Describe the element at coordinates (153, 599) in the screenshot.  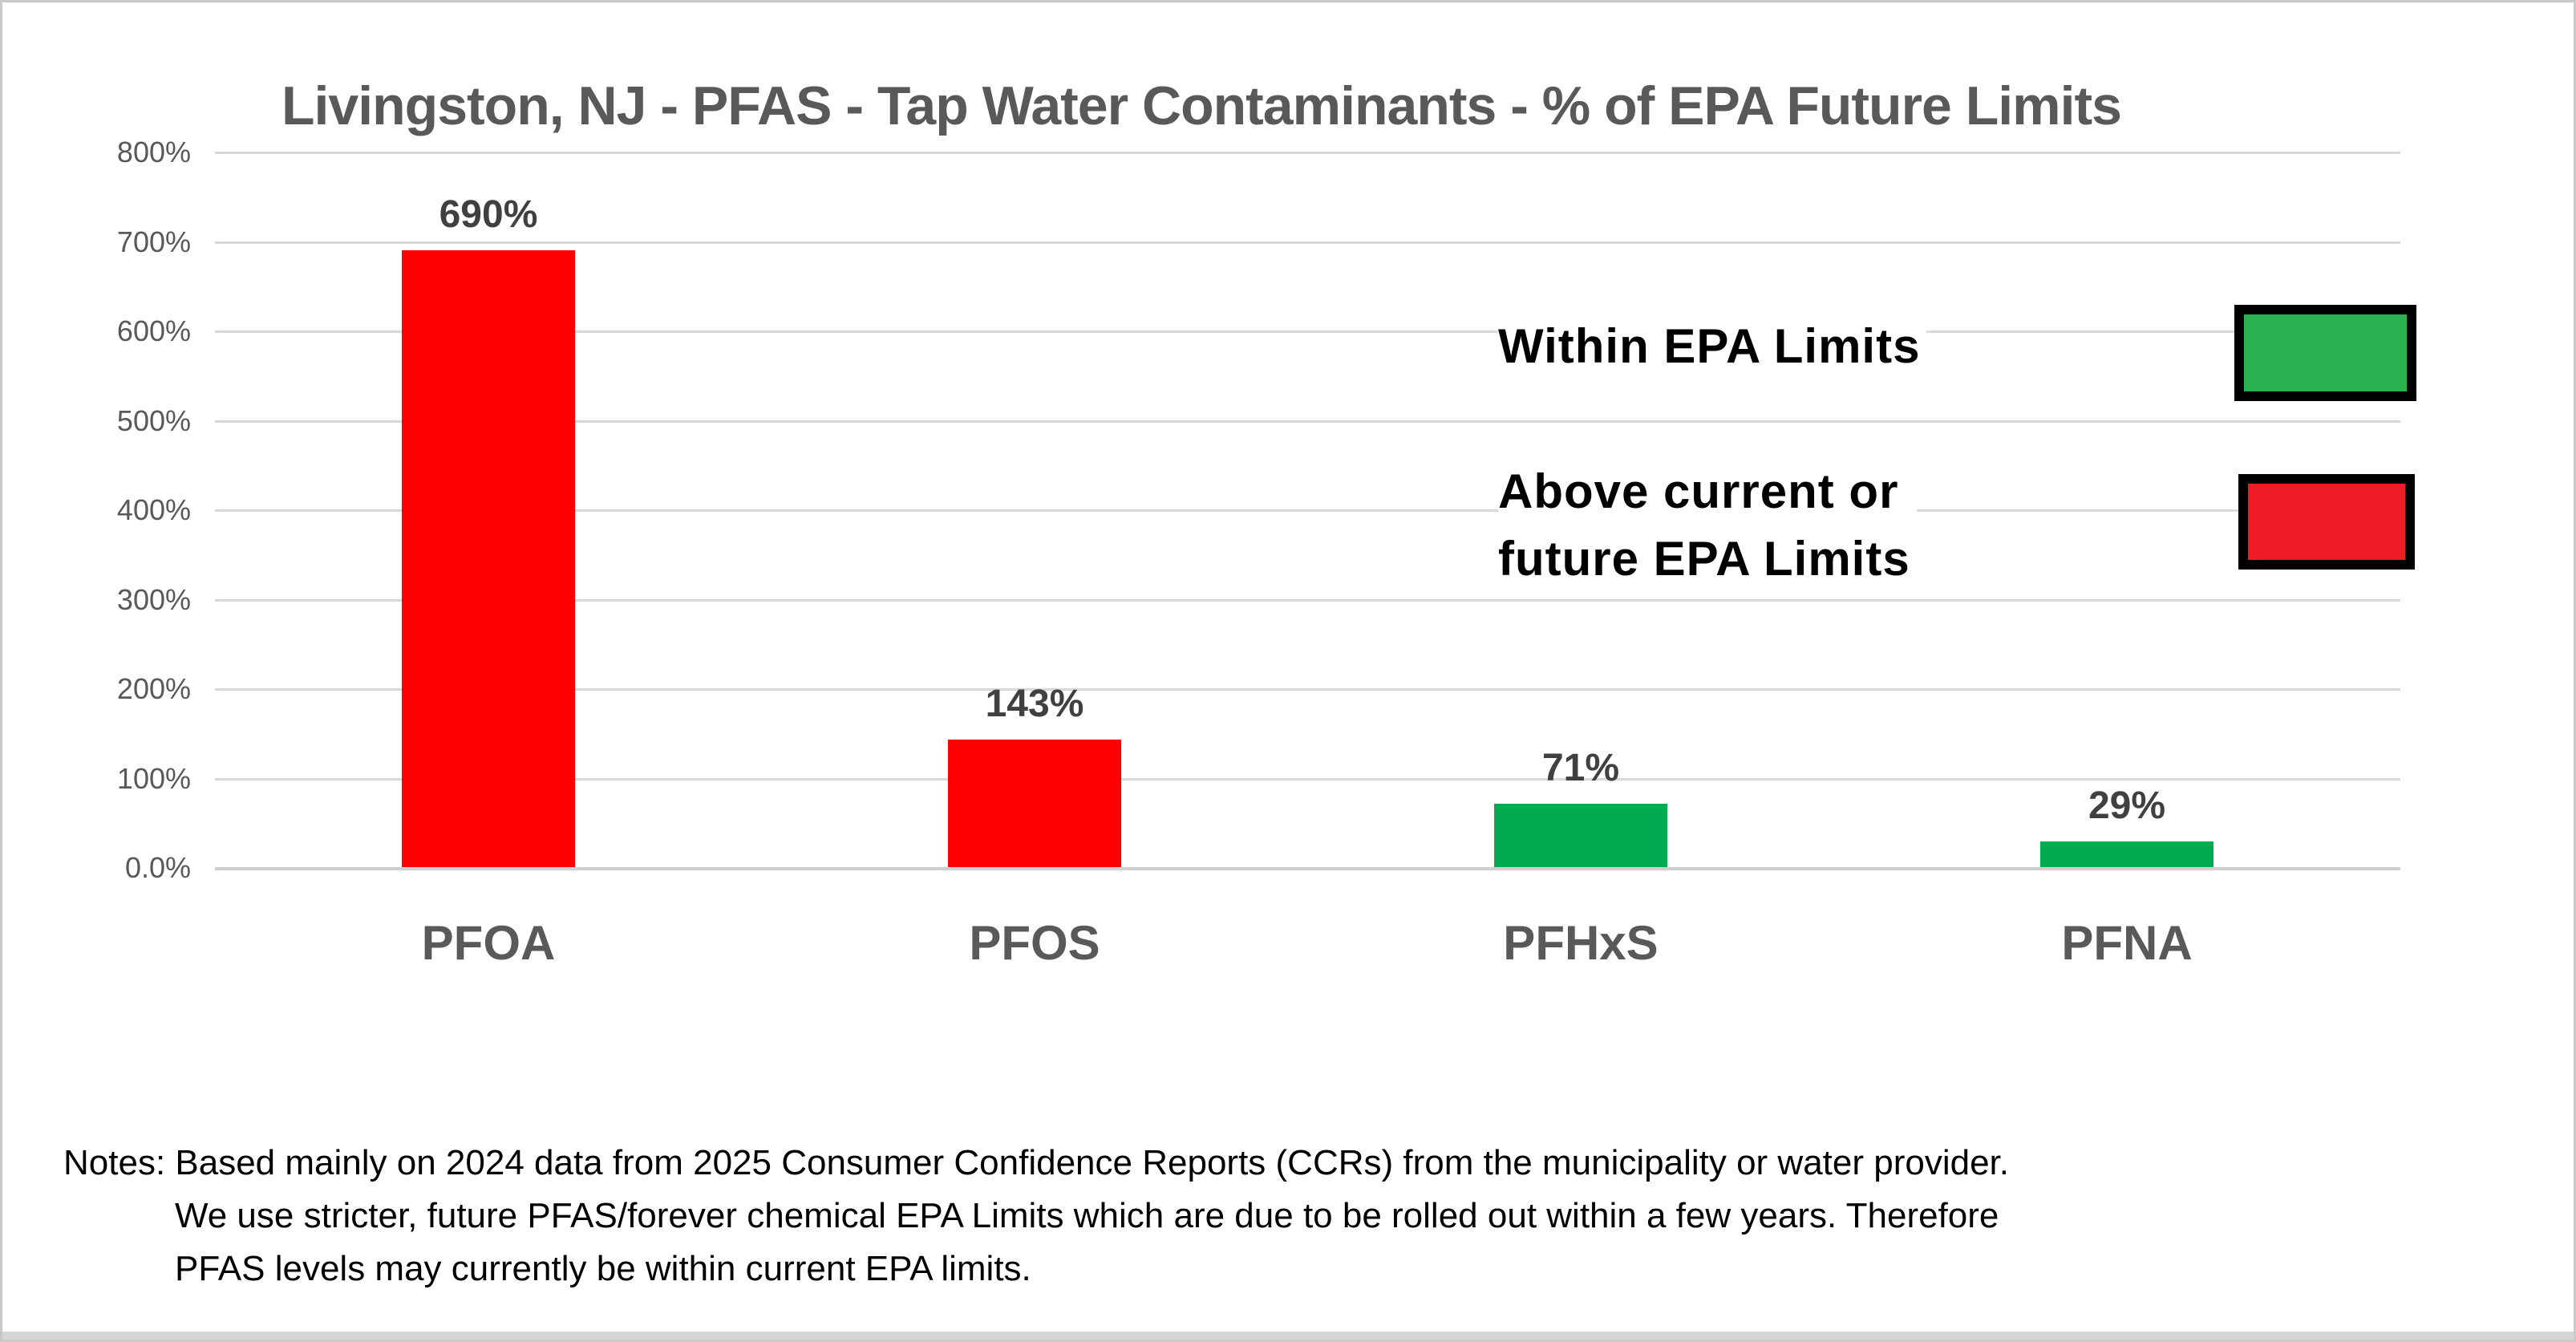
I see `y-axis-tick-300: 300%` at that location.